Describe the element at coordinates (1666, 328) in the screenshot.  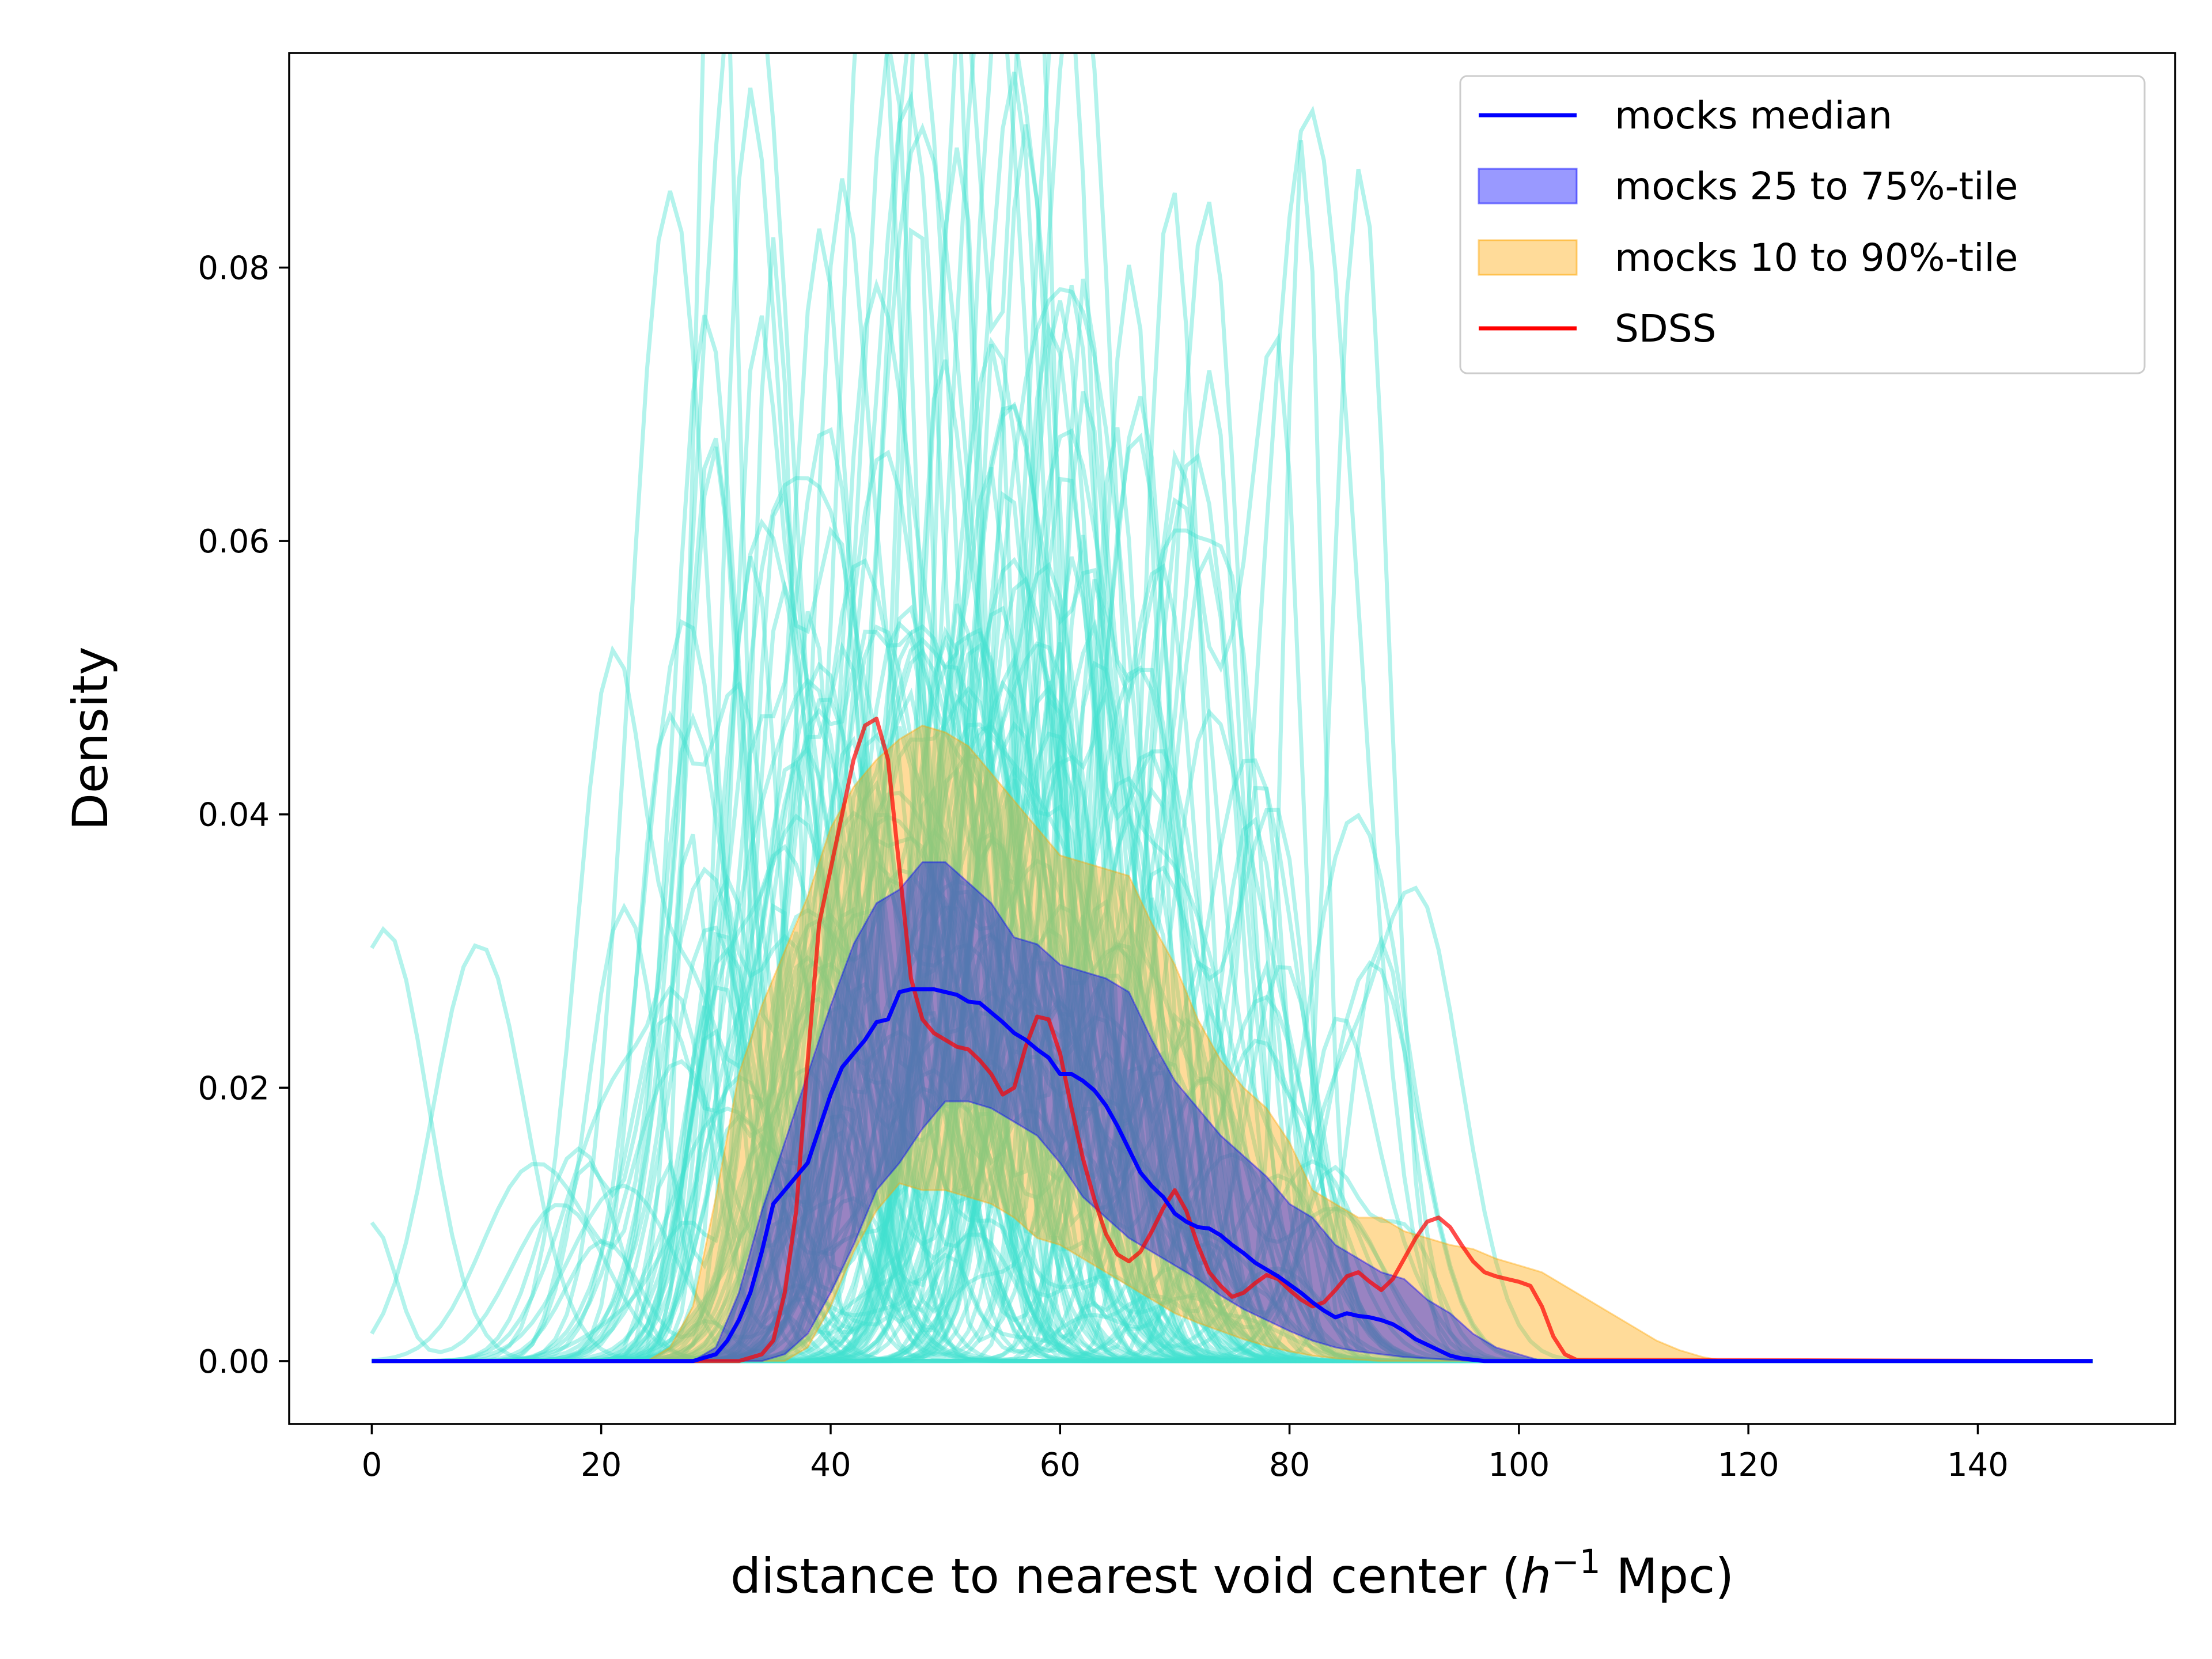
I see `legend-label: SDSS` at that location.